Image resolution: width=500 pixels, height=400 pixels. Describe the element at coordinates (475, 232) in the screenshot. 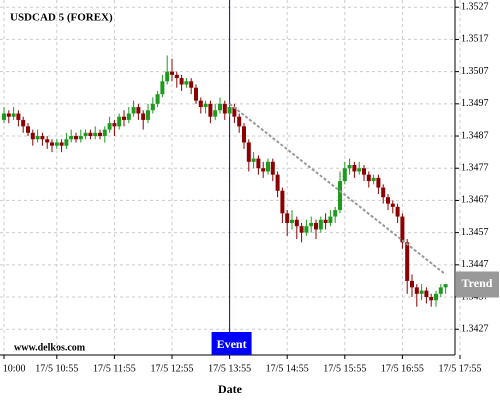

I see `y-tick-label: 1.3457` at that location.